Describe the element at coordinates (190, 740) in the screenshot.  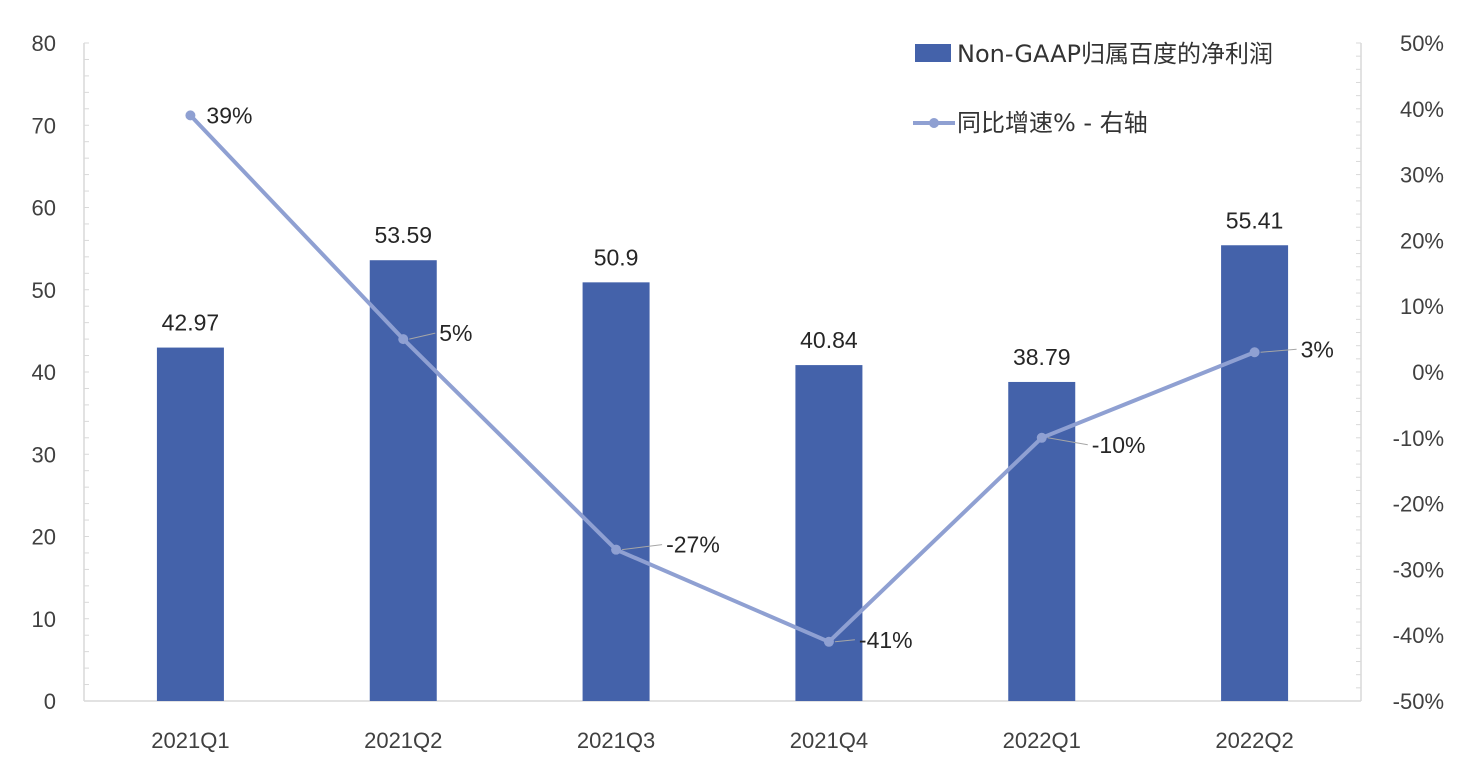
I see `x-tick-label: 2021Q1` at that location.